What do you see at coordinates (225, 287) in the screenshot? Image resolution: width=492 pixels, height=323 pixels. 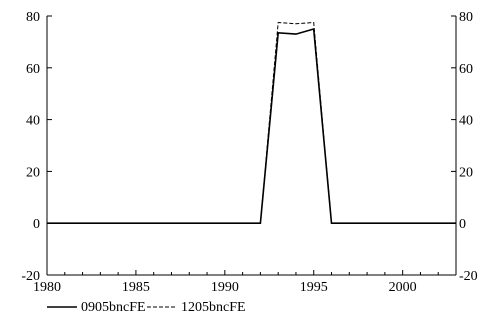 I see `x-tick-label: 1990` at bounding box center [225, 287].